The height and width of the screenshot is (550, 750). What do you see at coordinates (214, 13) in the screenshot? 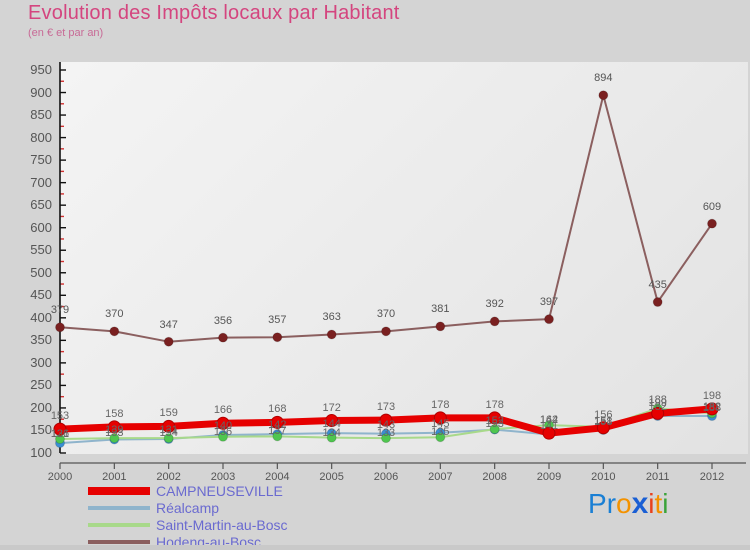
I see `page-title: Evolution des Impôts locaux par Habitant` at bounding box center [214, 13].